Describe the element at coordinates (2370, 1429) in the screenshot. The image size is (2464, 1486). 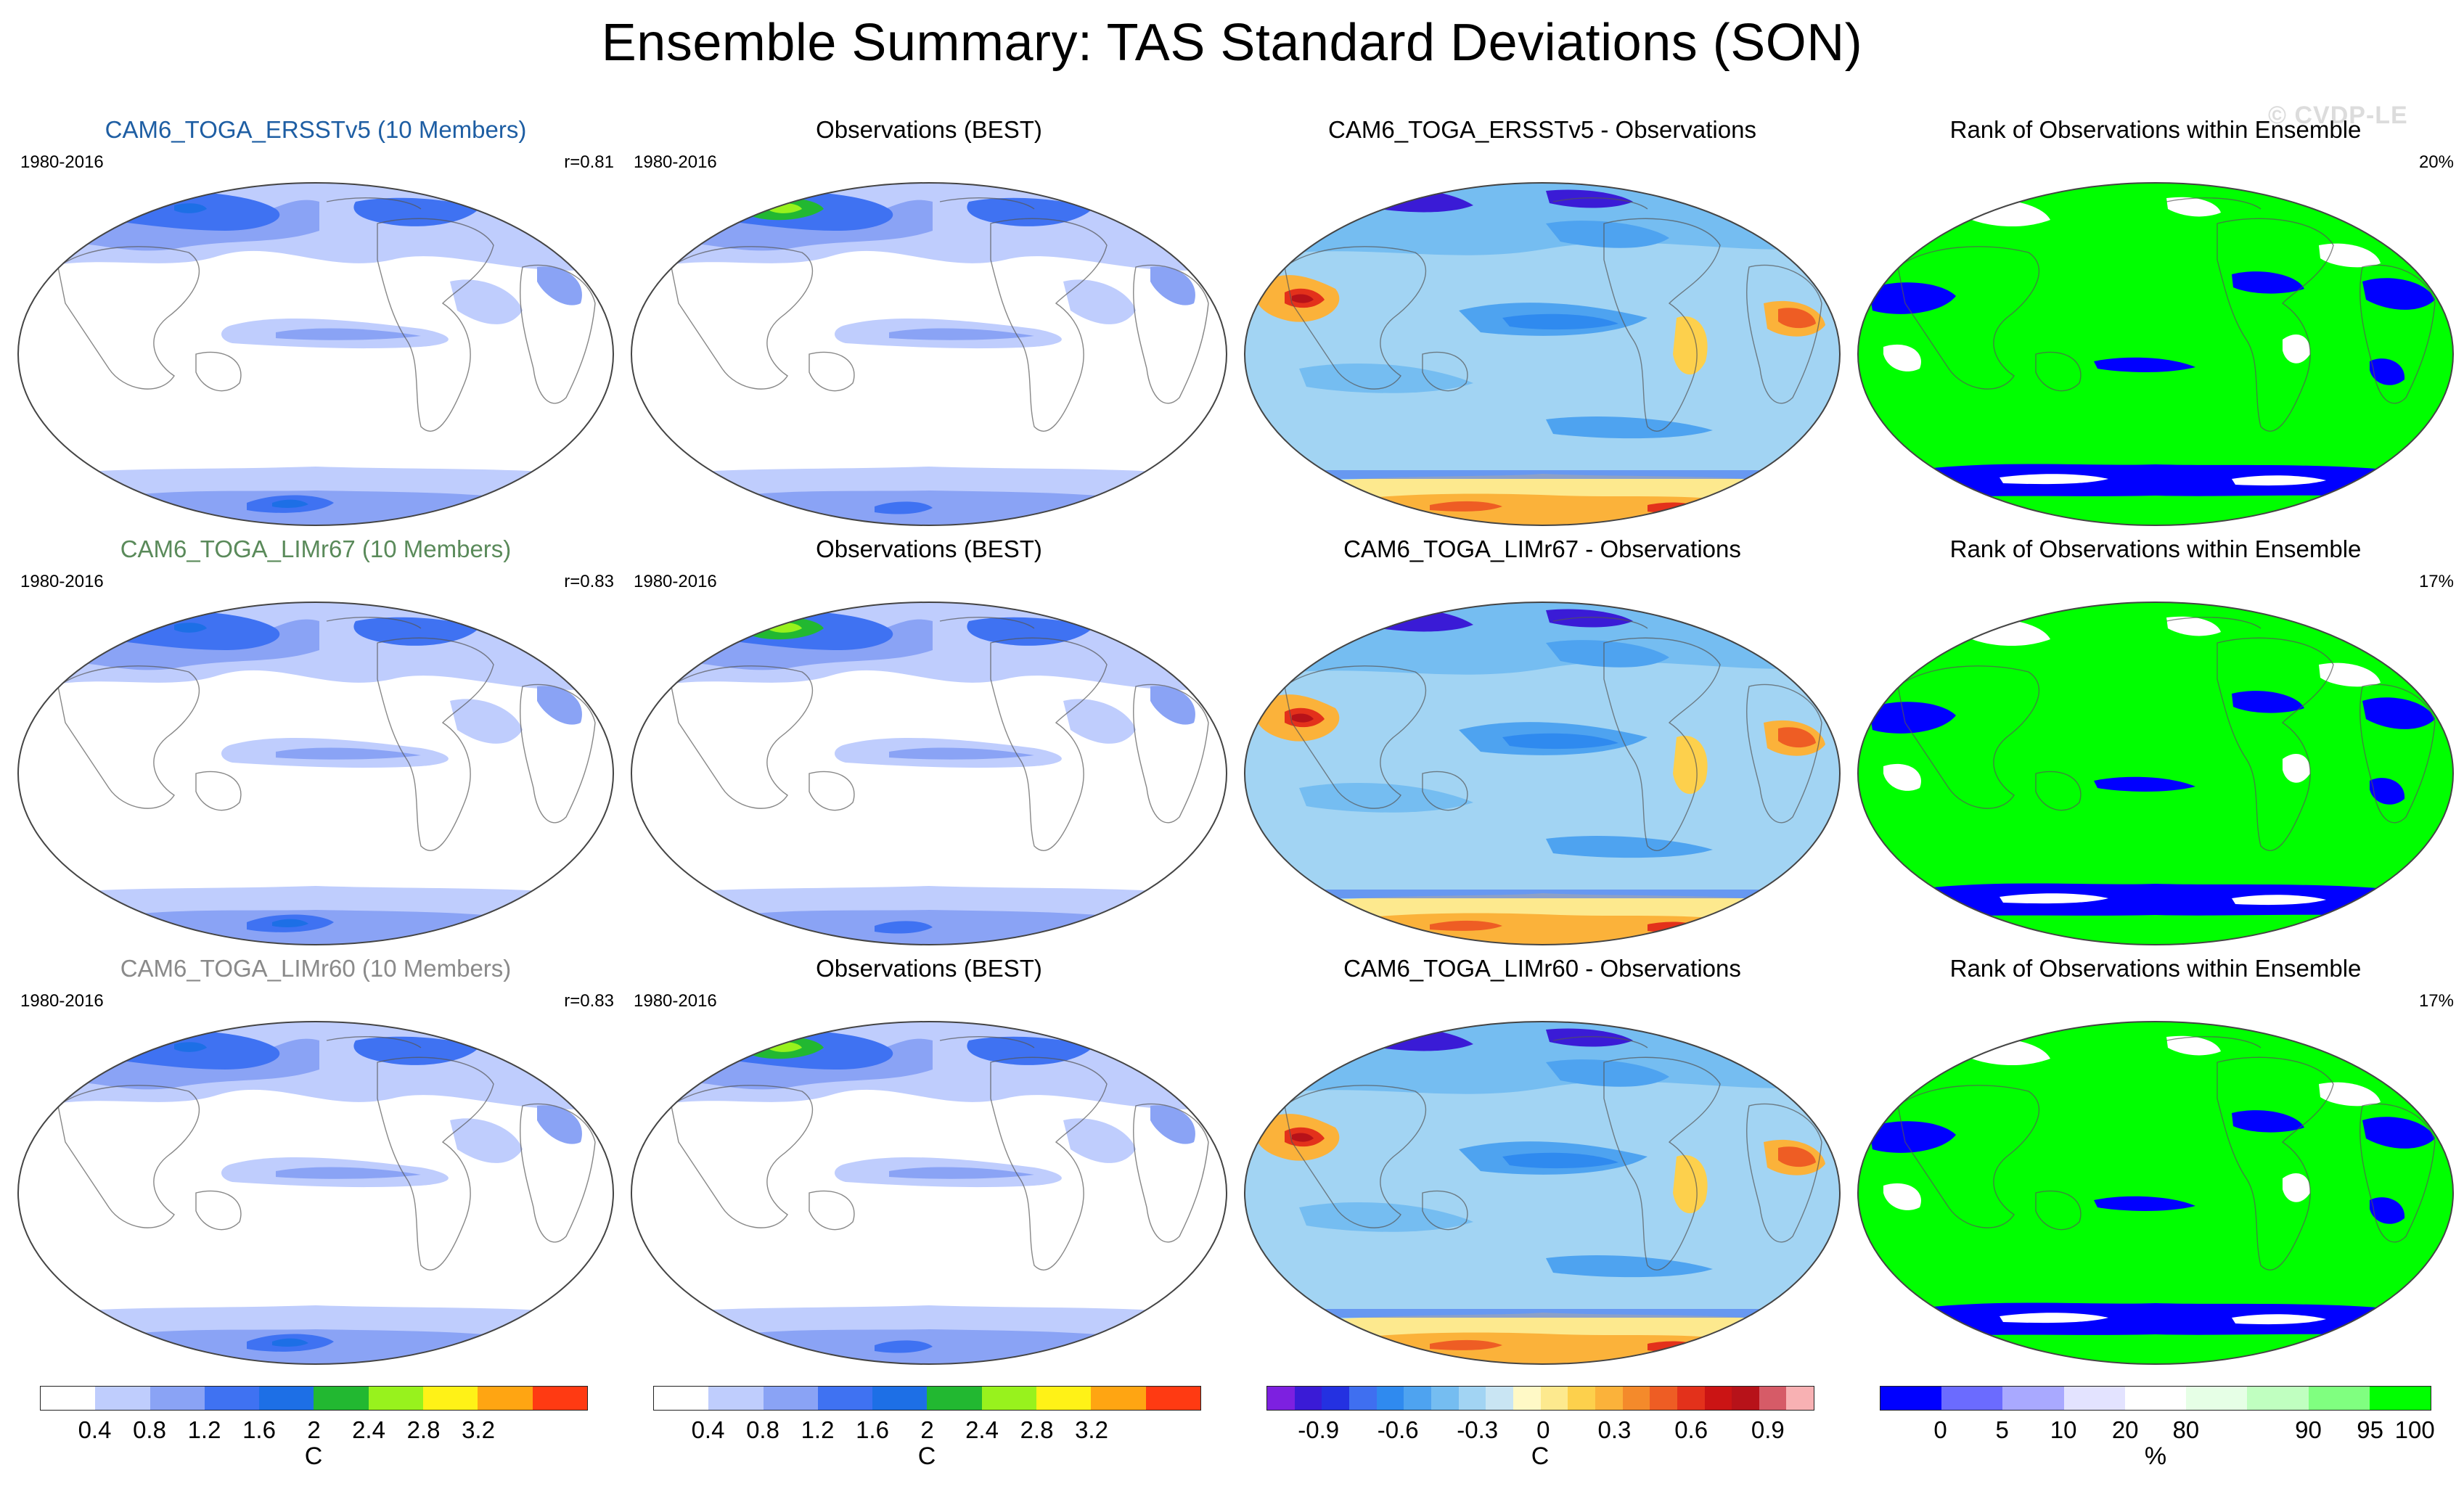
I see `colorbar-tick-label: 95` at that location.